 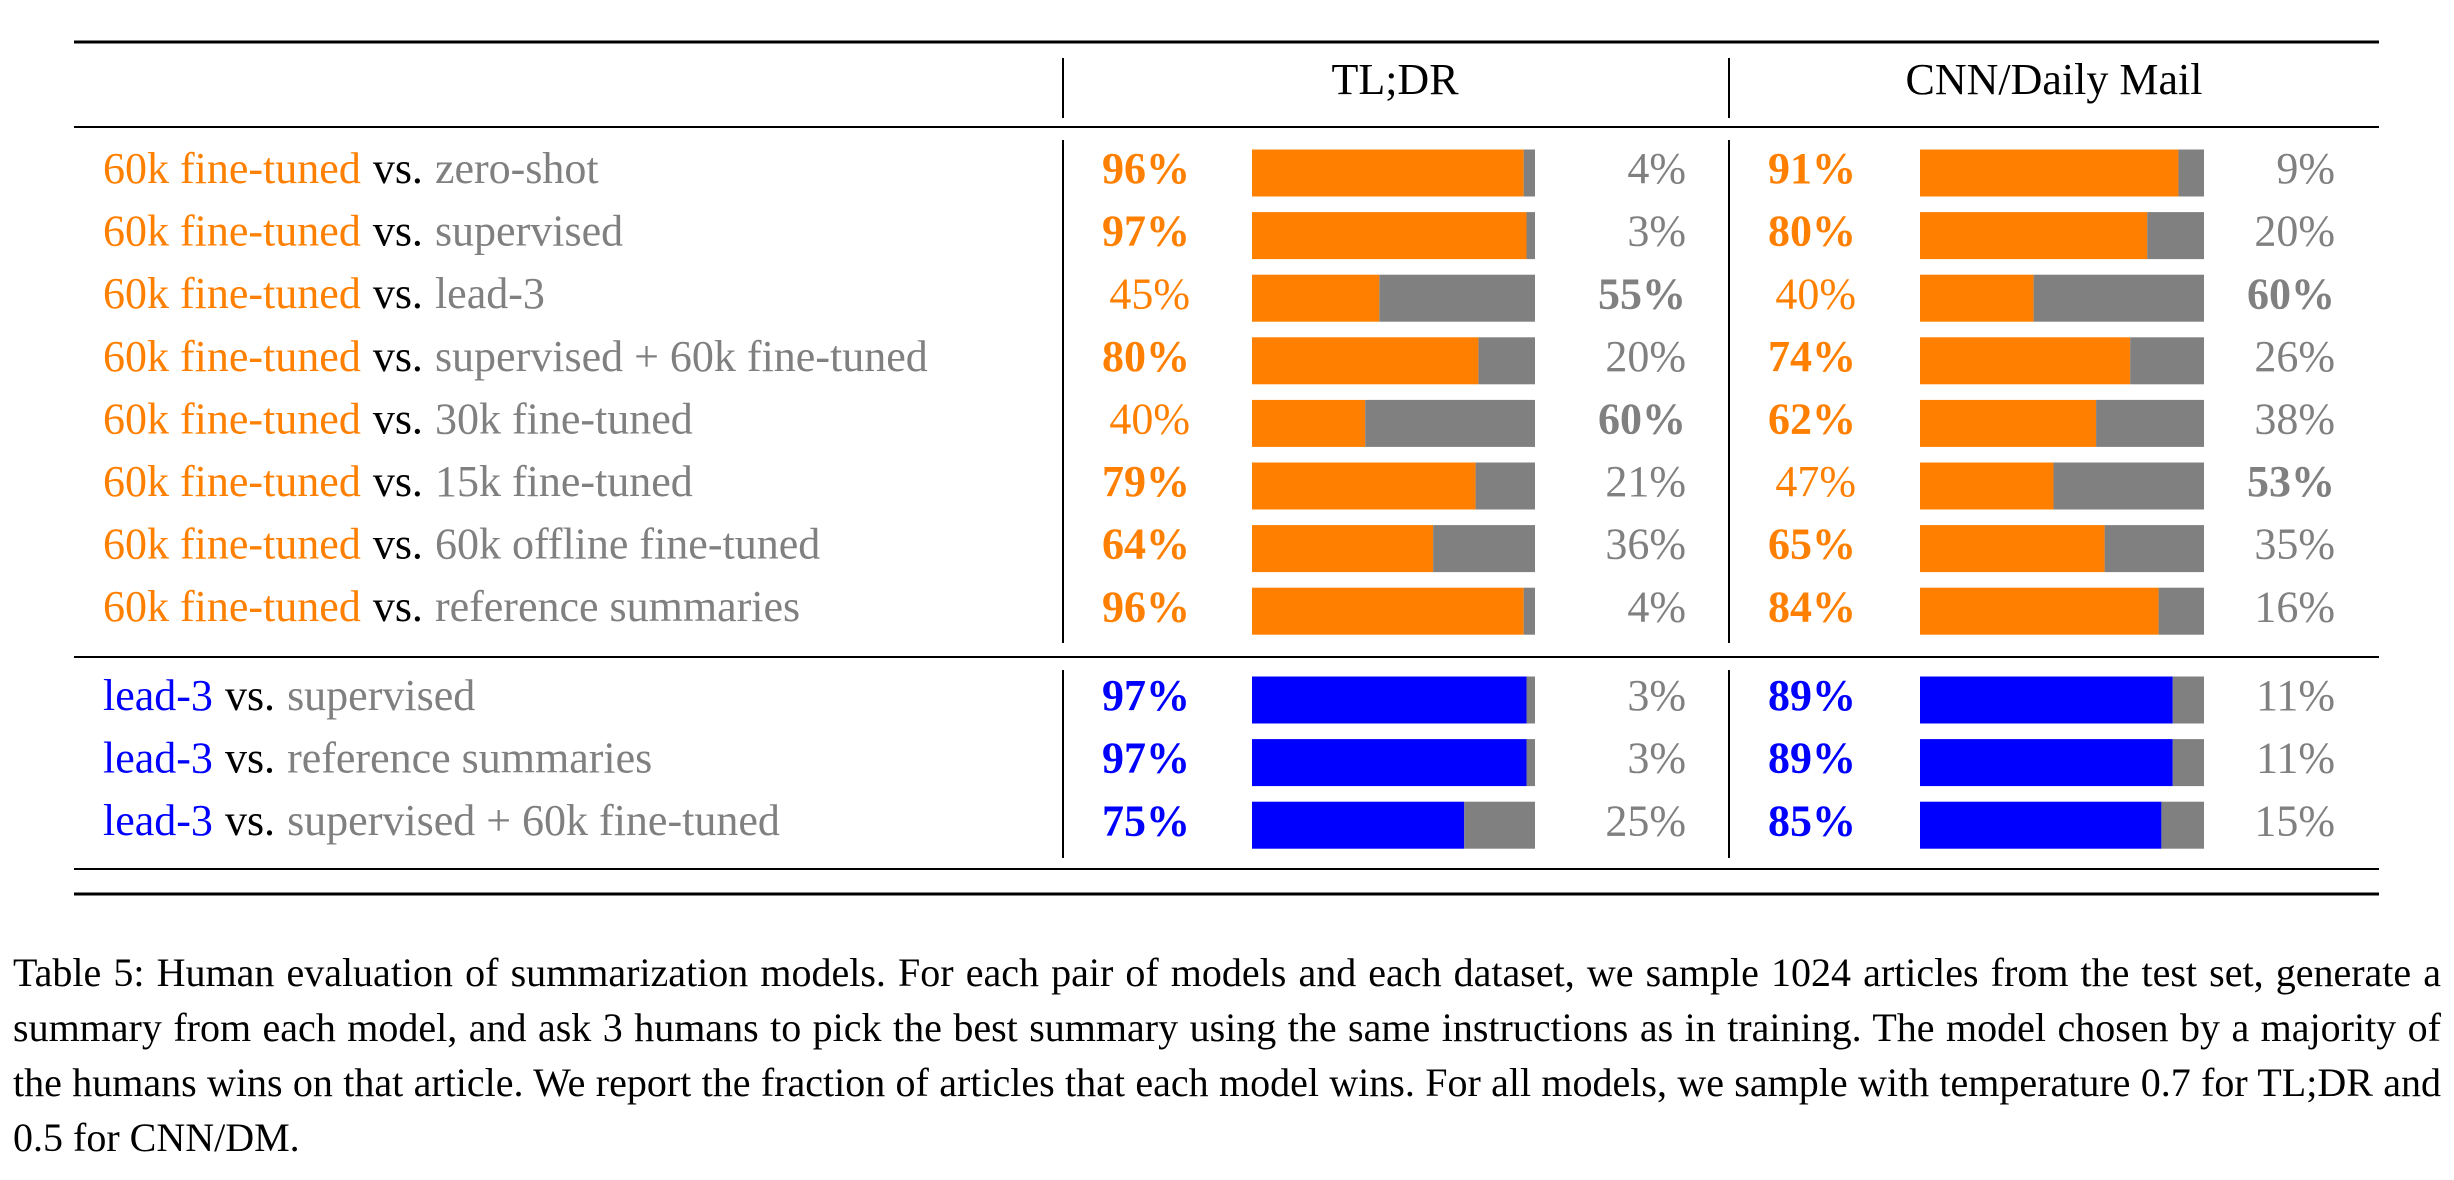 I want to click on loss-percent: 35%, so click(x=2294, y=544).